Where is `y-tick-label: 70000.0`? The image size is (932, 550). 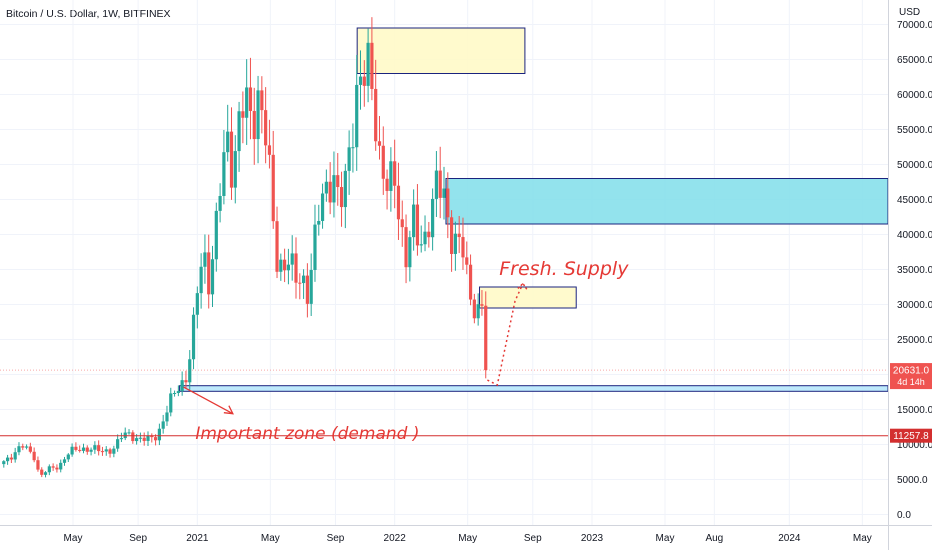 y-tick-label: 70000.0 is located at coordinates (914, 25).